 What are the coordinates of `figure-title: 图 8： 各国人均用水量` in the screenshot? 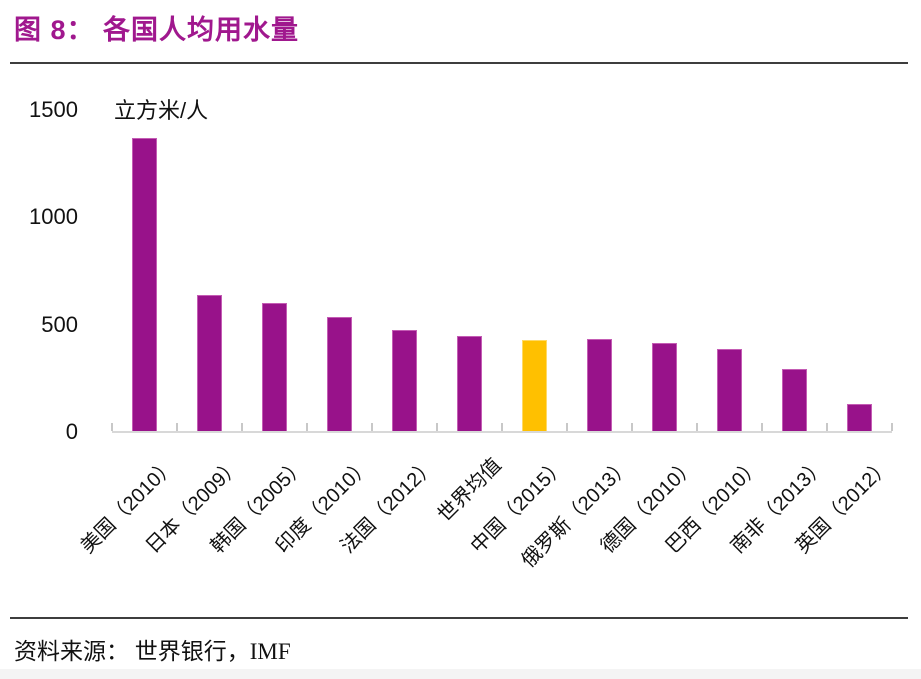 It's located at (157, 30).